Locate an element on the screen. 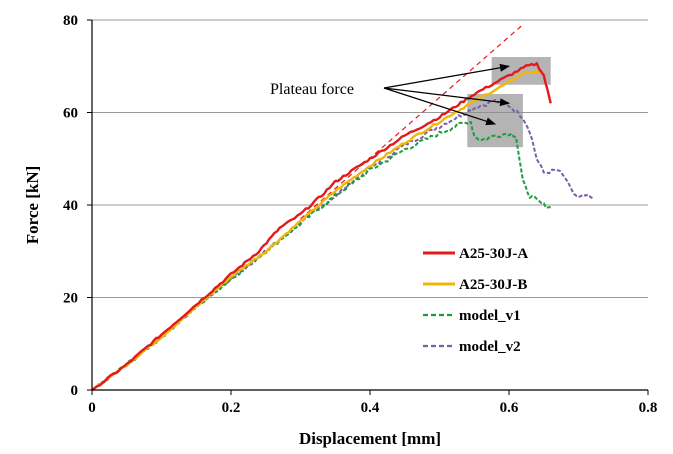 The width and height of the screenshot is (673, 454). y-tick-label: 60 is located at coordinates (70, 114).